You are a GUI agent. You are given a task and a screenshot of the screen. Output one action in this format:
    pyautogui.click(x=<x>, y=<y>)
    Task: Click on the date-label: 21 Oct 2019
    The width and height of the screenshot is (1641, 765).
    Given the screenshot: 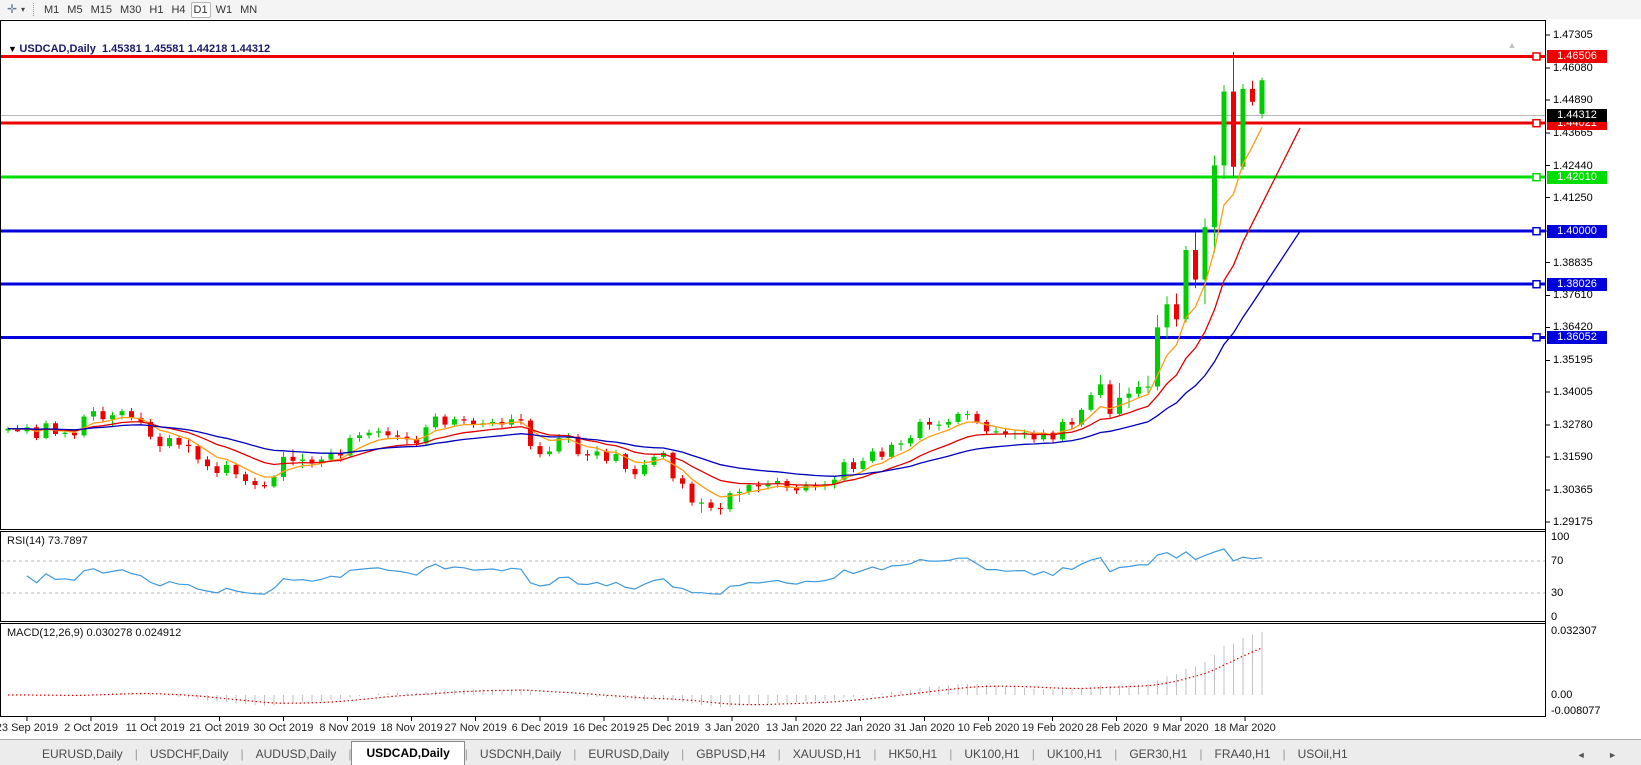 What is the action you would take?
    pyautogui.click(x=219, y=728)
    